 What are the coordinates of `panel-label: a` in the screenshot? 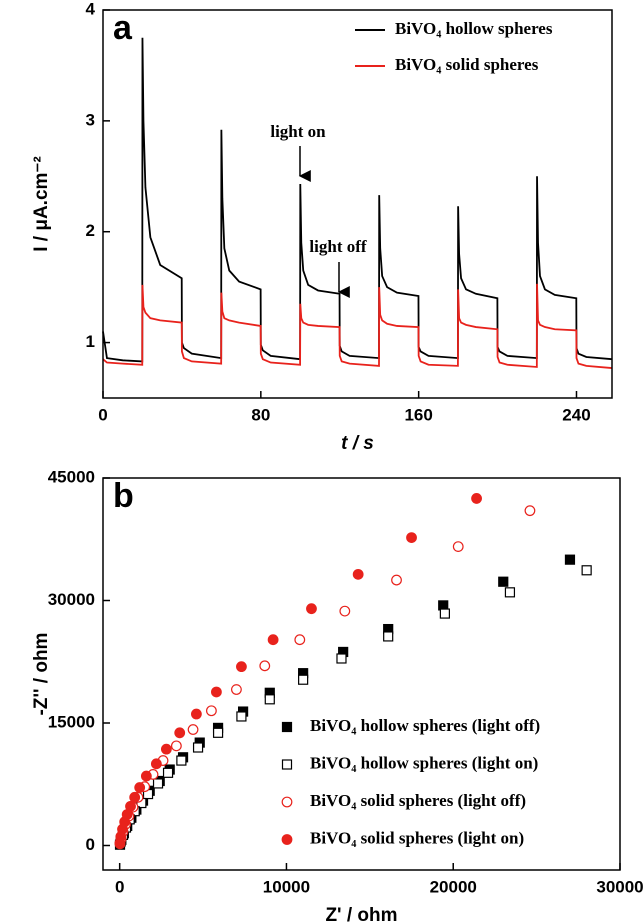 It's located at (123, 28).